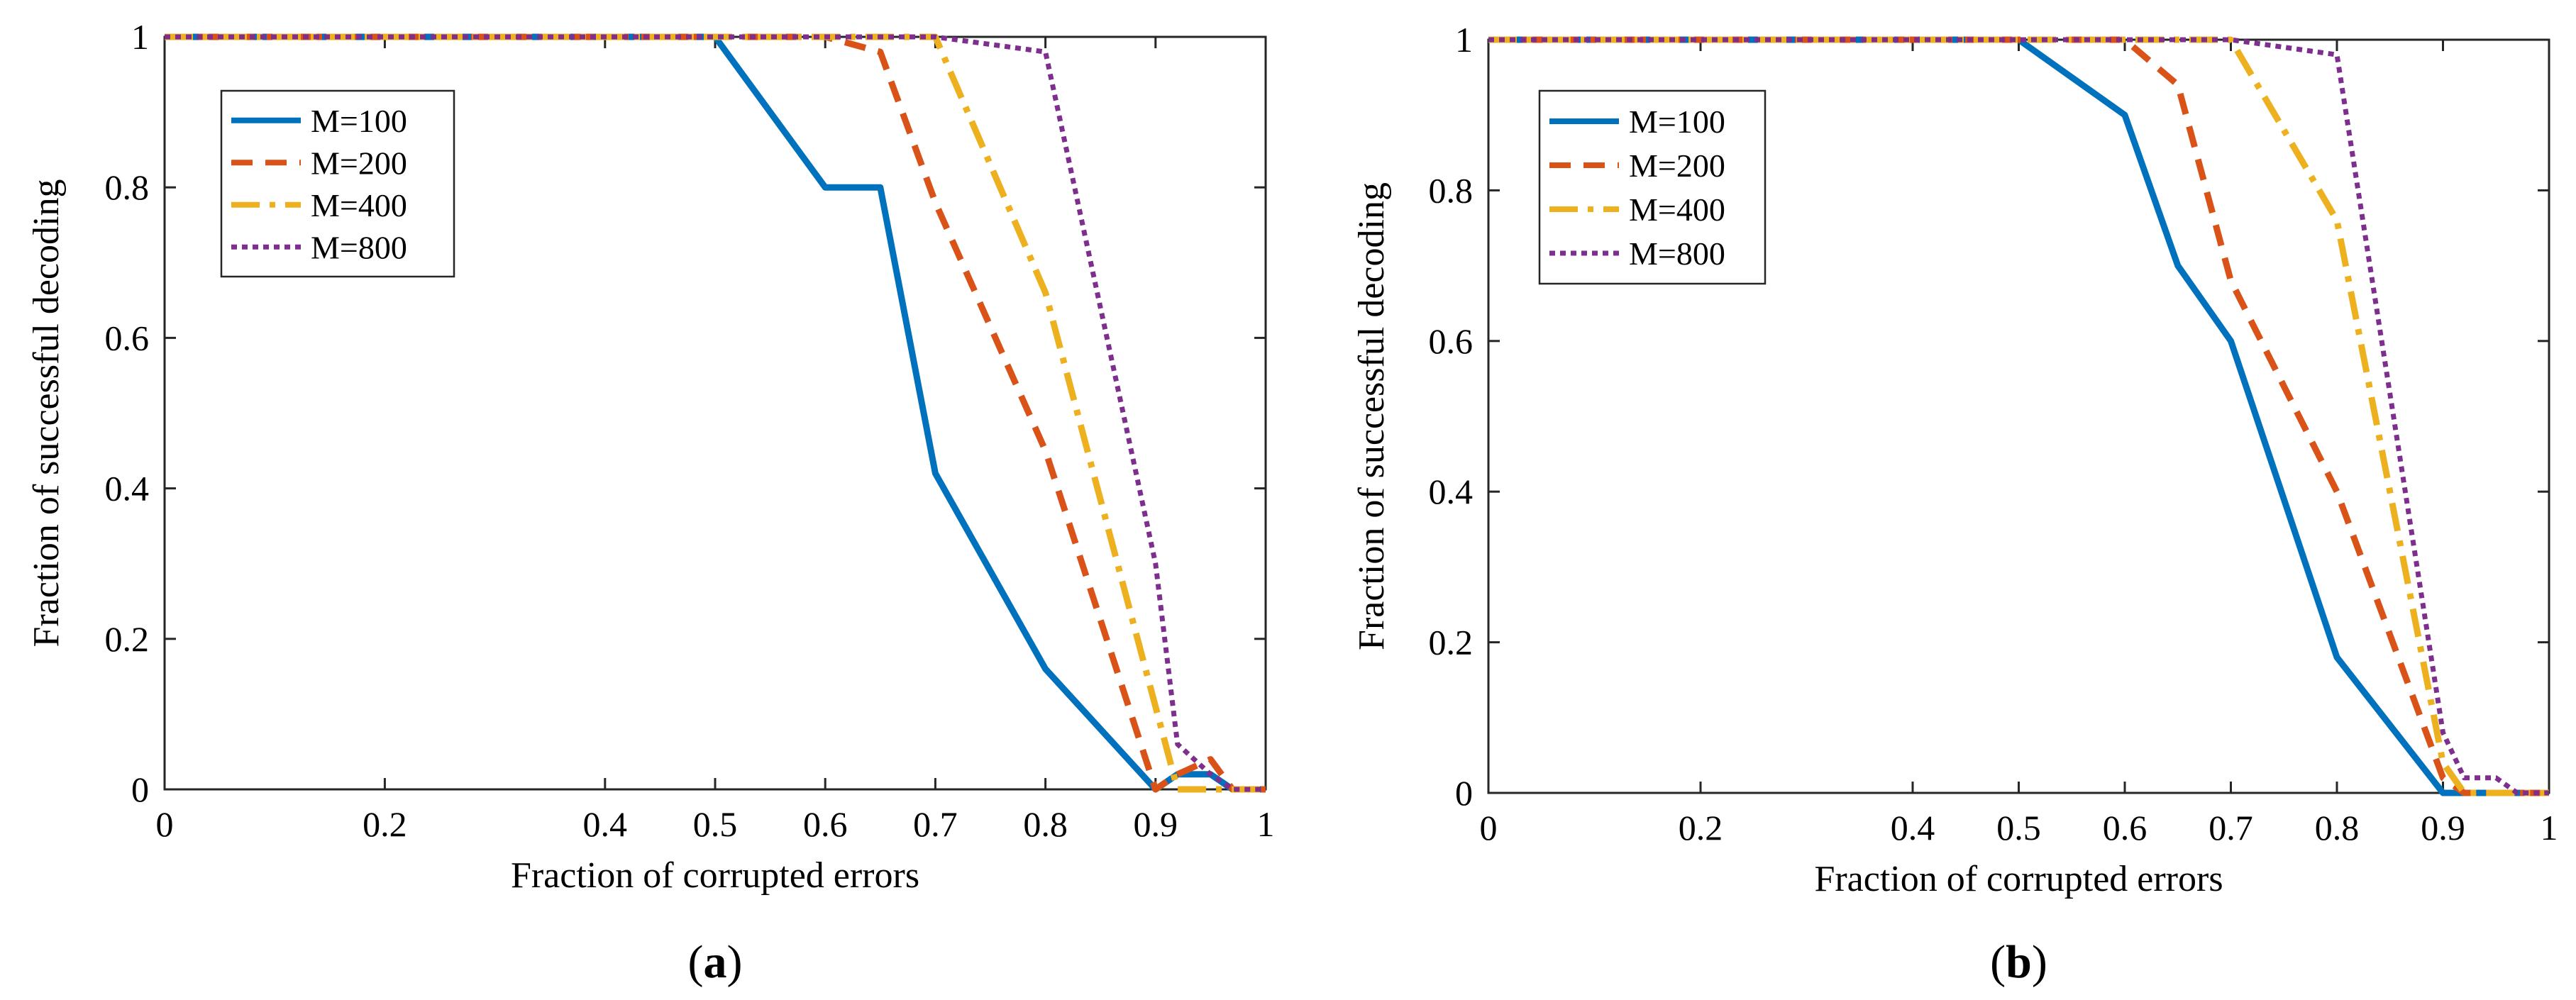  I want to click on panel-letter: a, so click(715, 962).